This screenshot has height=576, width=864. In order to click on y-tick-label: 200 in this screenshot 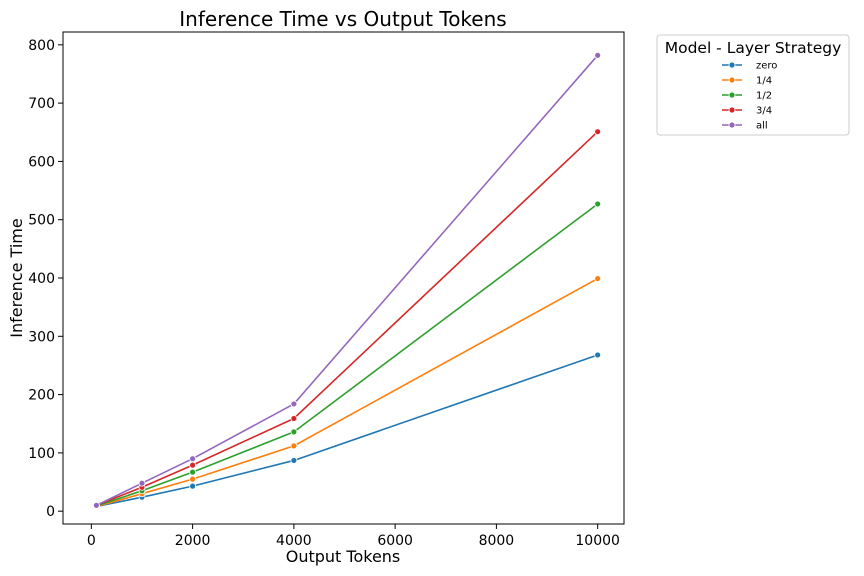, I will do `click(41, 396)`.